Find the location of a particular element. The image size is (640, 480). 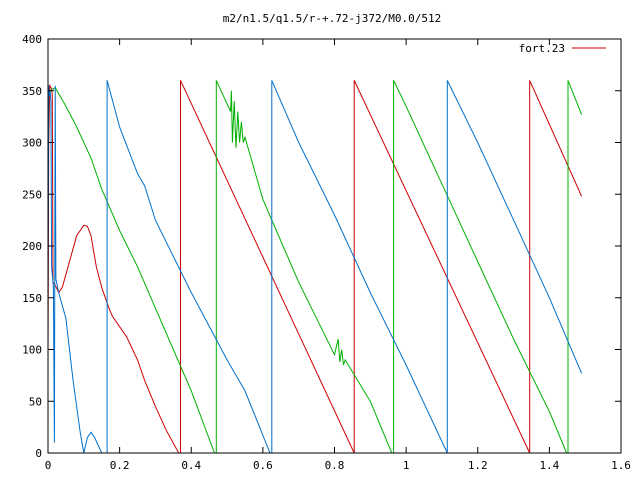

y-tick-label: 250 is located at coordinates (32, 194).